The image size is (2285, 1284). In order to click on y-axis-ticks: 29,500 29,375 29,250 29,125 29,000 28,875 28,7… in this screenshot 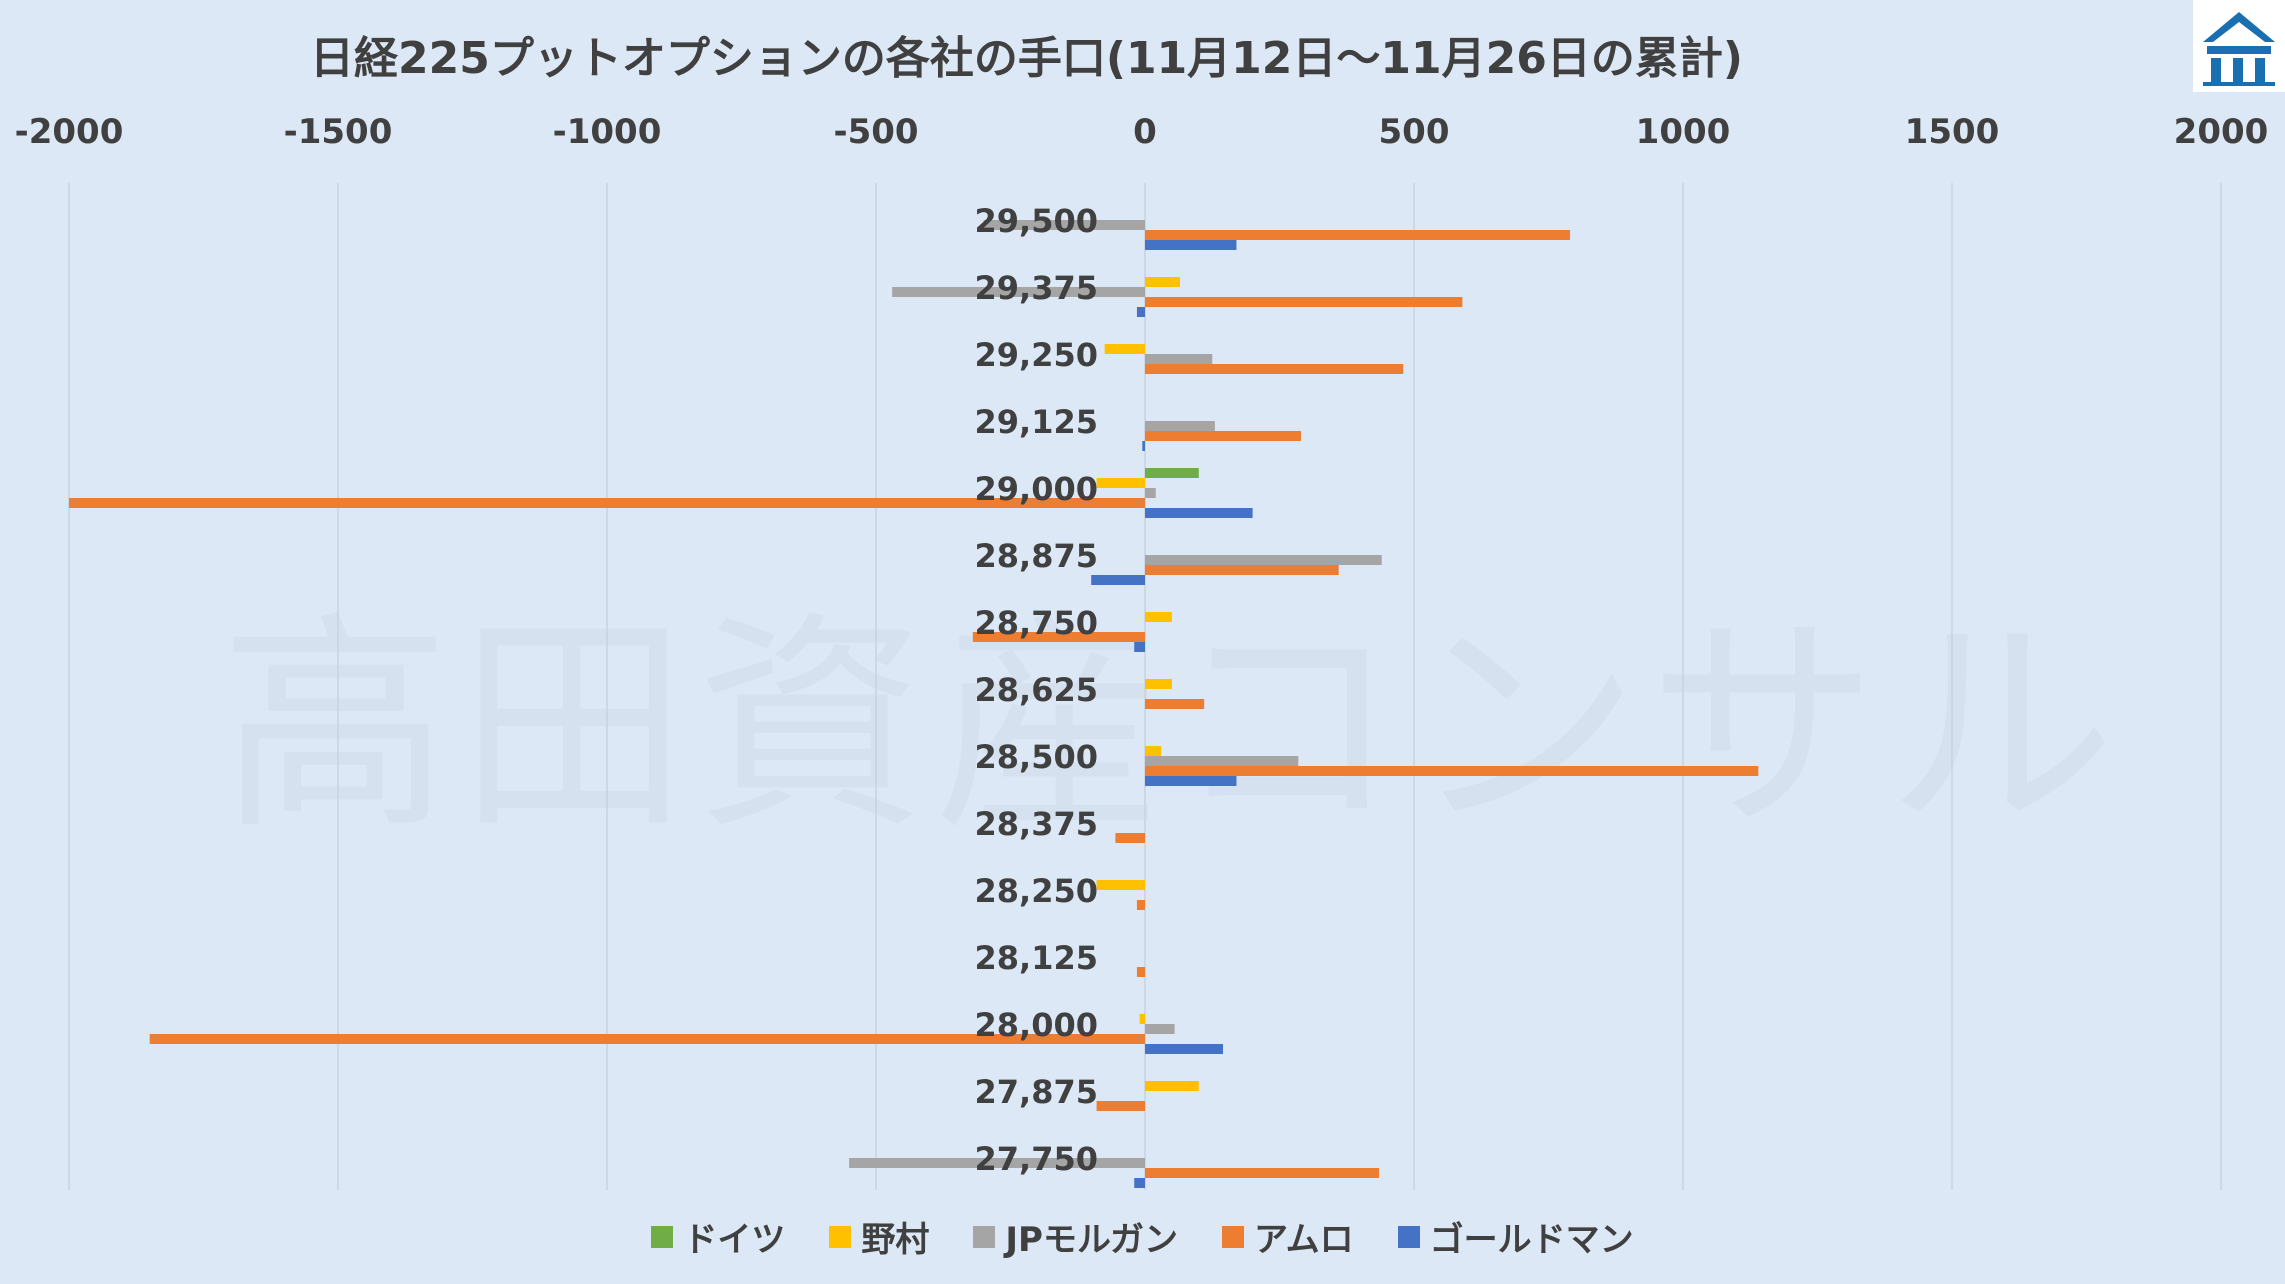, I will do `click(1036, 690)`.